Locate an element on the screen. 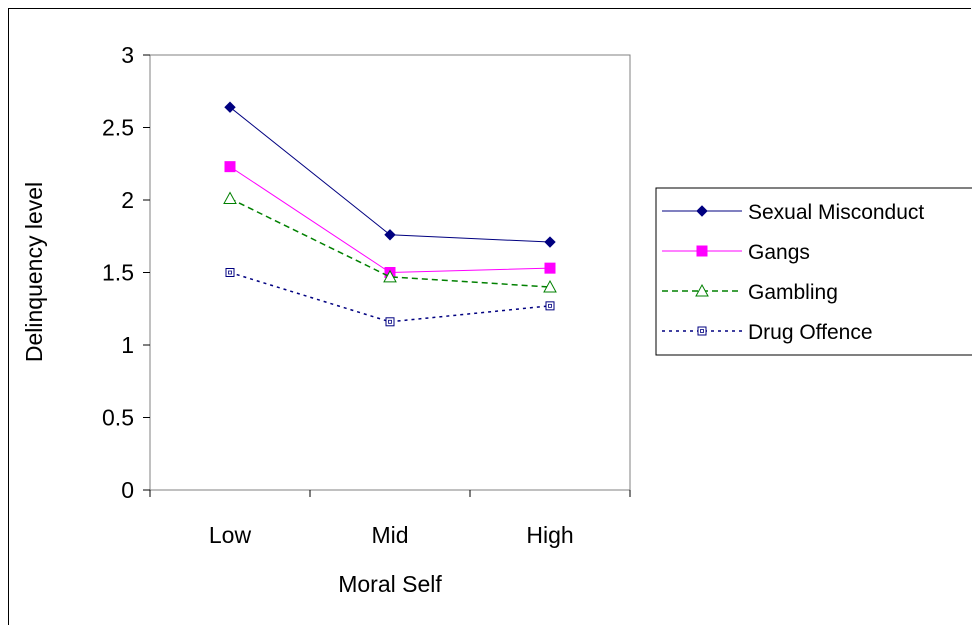  y-axis: 0 0.5 1 1.5 2 2.5 3 is located at coordinates (126, 272).